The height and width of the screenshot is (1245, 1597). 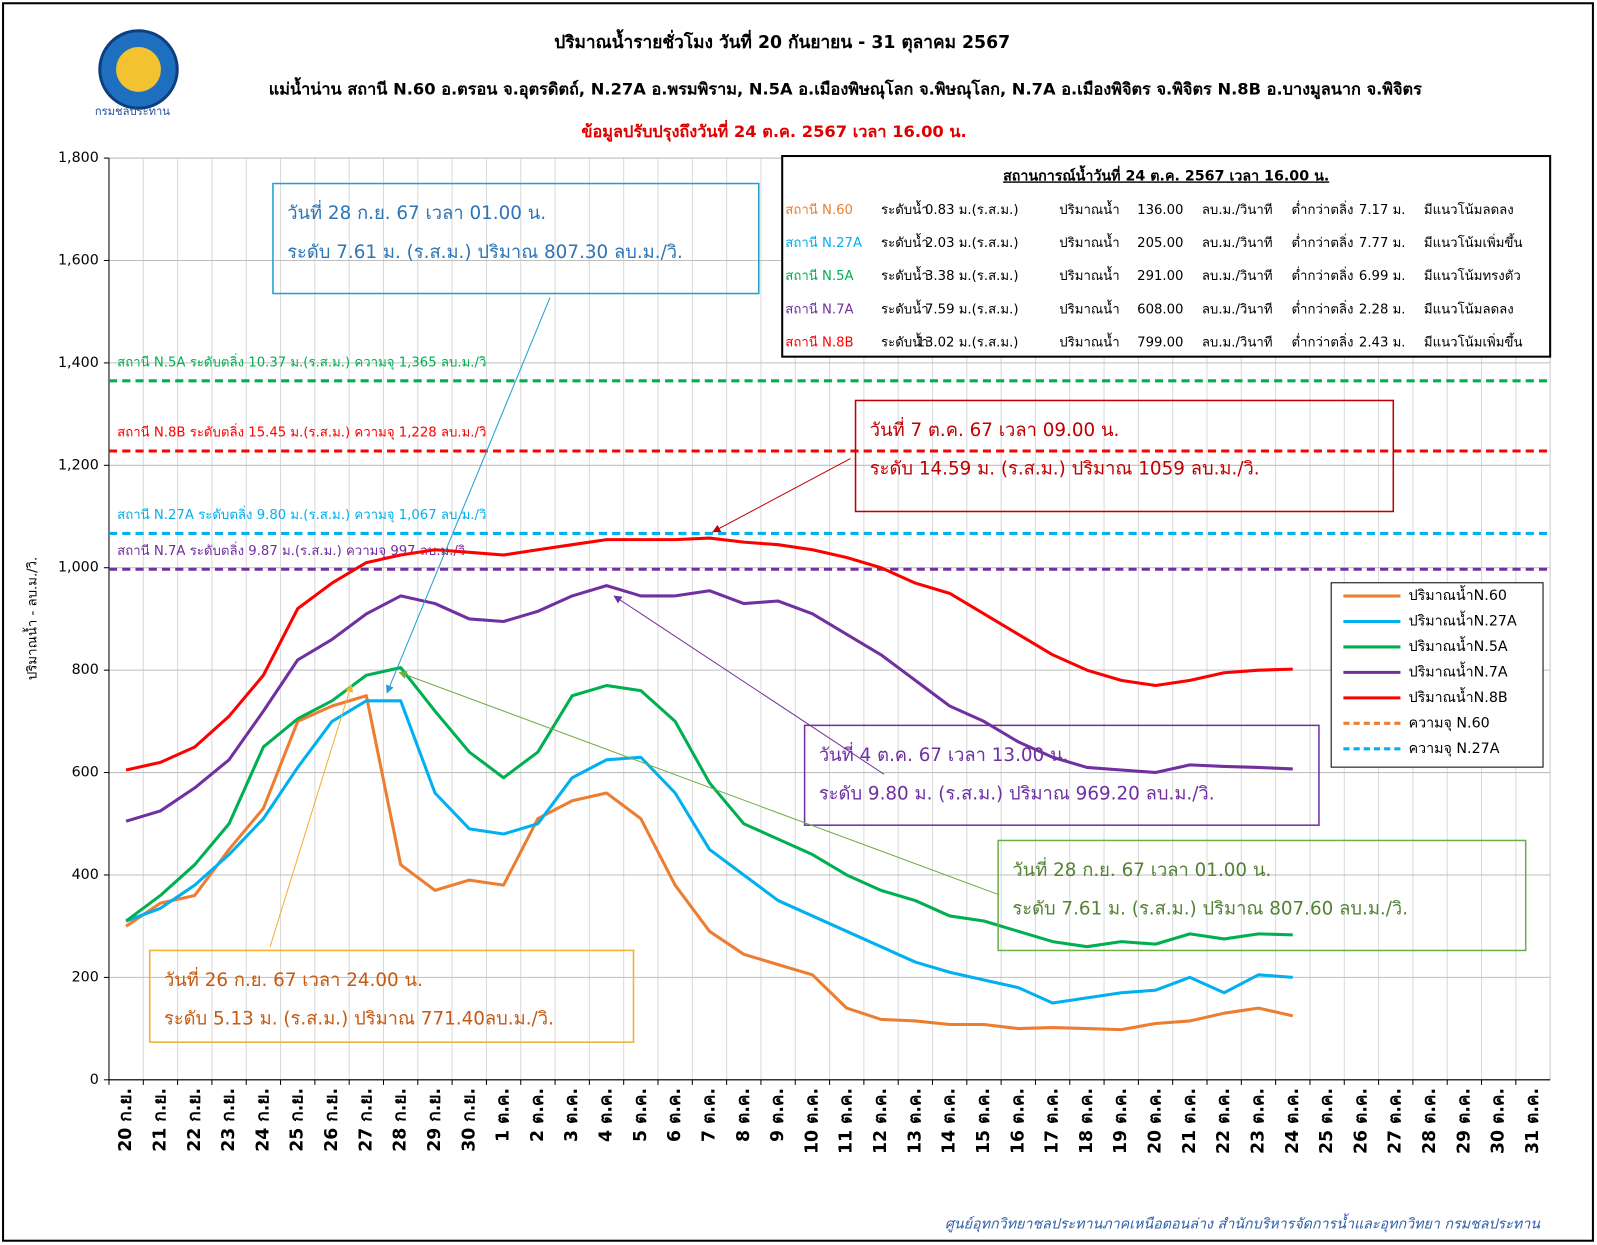 I want to click on x-tick-label: 14 ต.ค., so click(x=950, y=1121).